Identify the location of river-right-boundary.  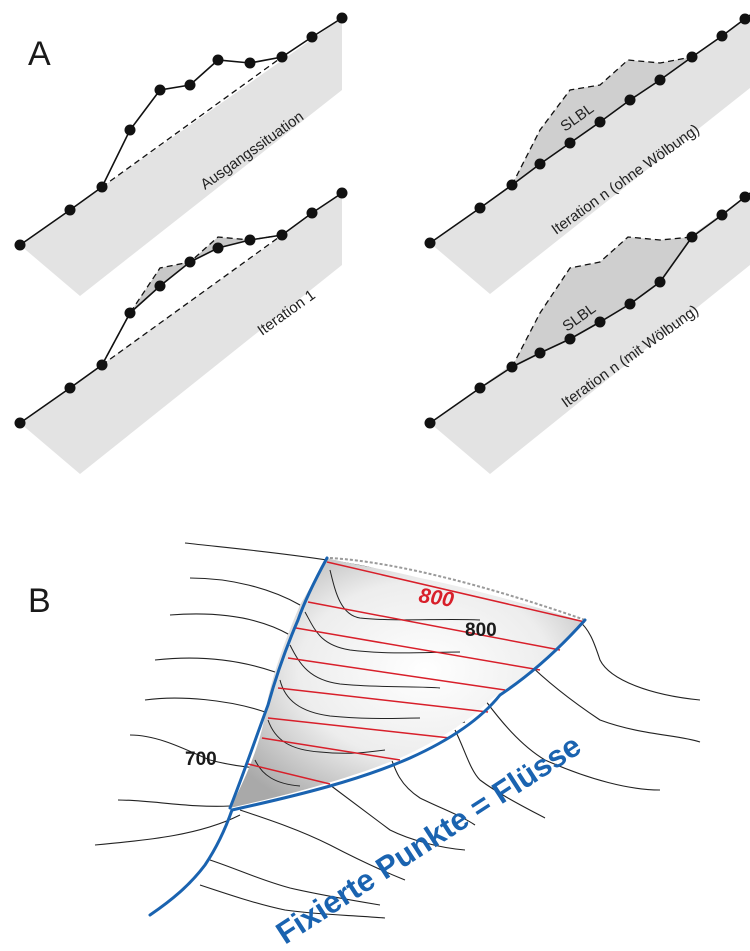
(408, 715).